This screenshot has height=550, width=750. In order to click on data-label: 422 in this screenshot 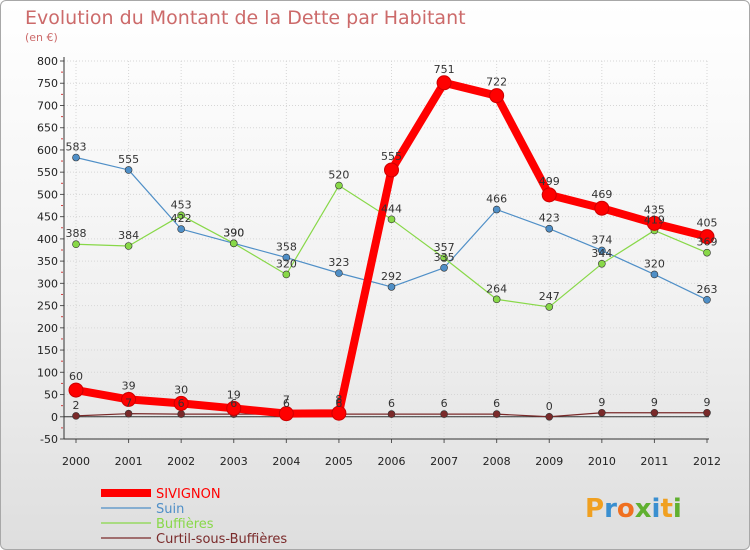, I will do `click(181, 218)`.